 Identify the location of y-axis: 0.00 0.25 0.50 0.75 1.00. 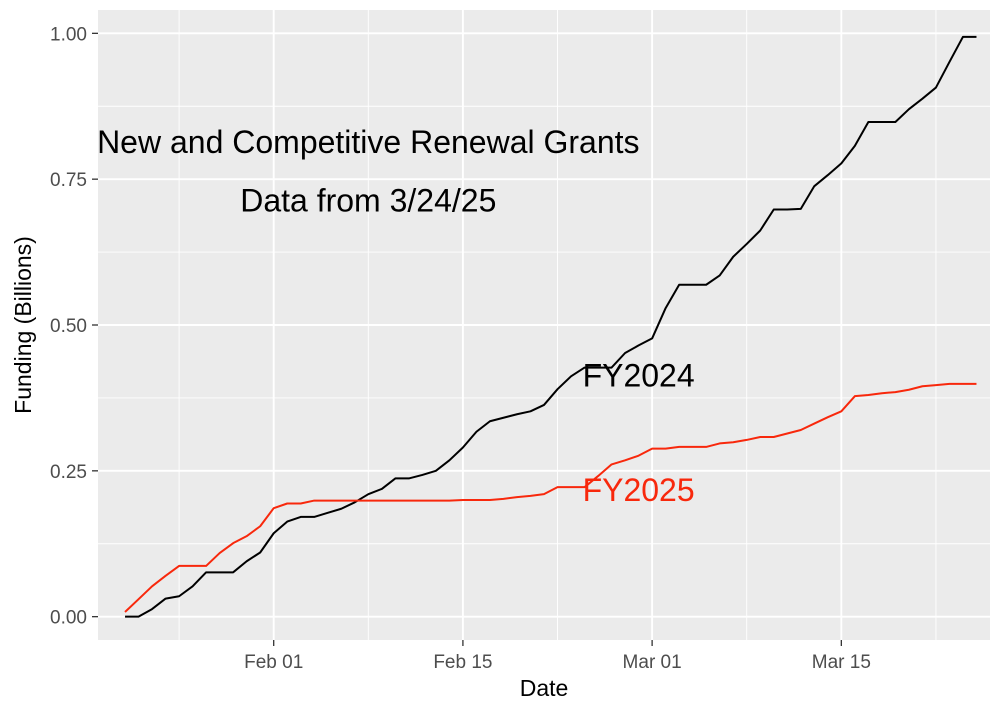
(74, 326).